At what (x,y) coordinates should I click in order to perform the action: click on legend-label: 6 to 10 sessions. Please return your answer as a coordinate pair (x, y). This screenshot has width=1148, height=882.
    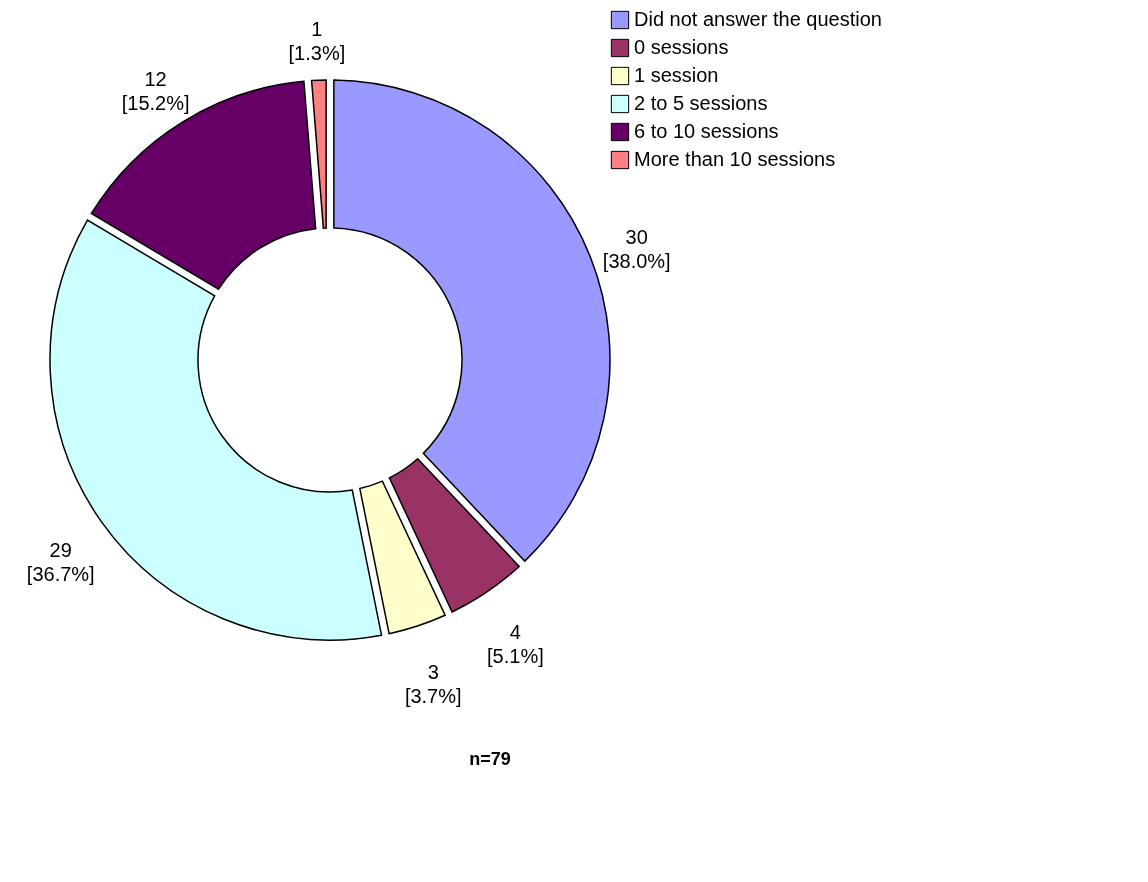
    Looking at the image, I should click on (706, 131).